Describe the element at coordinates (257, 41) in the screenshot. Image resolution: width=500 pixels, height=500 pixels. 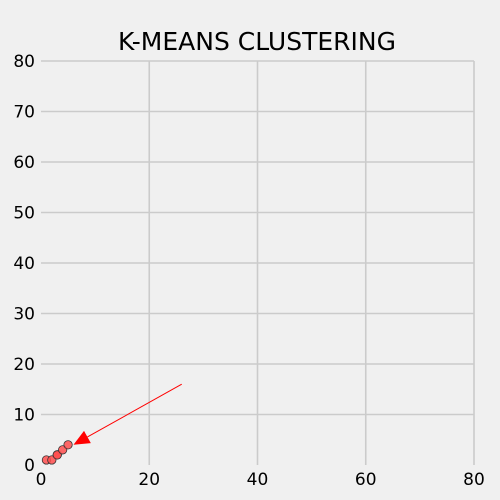
I see `chart-title: K-MEANS CLUSTERING` at that location.